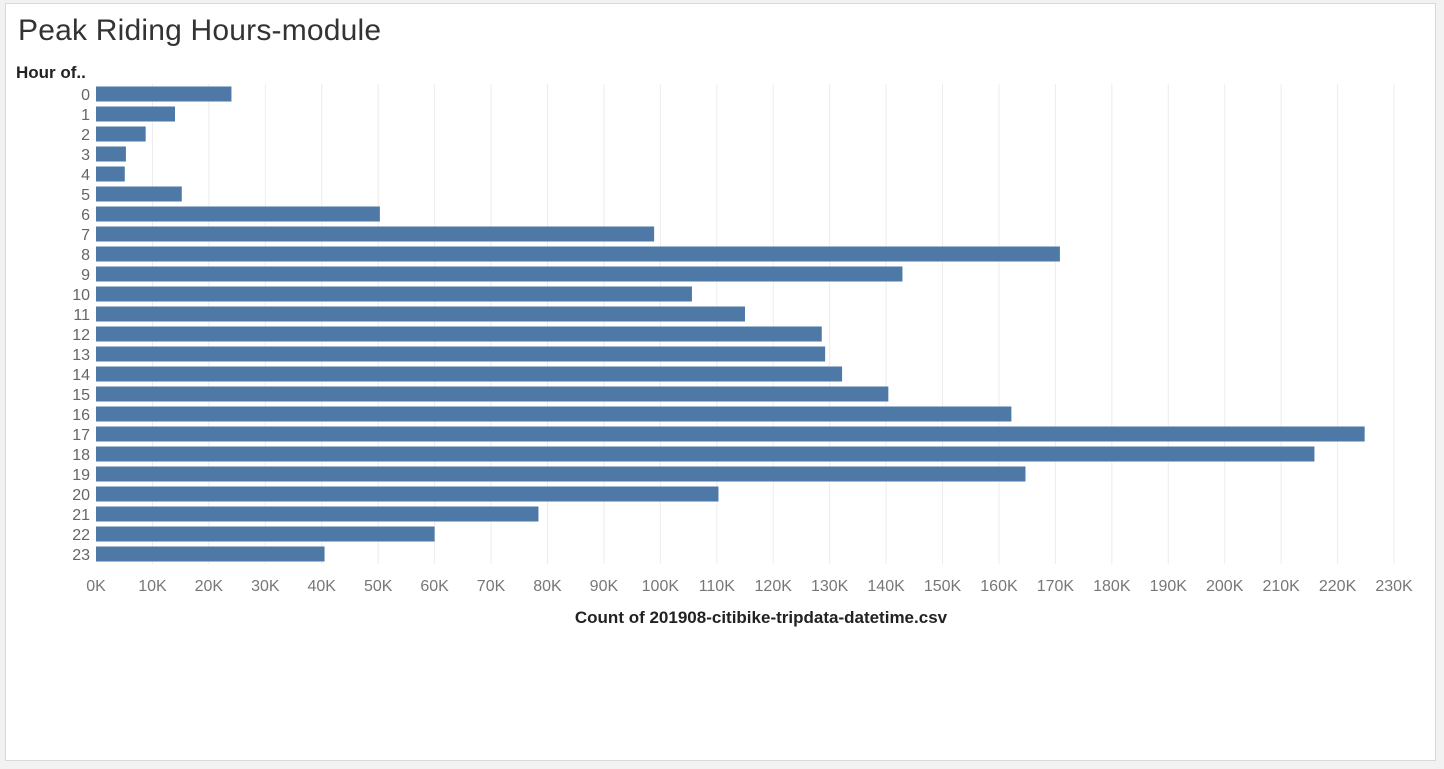 The height and width of the screenshot is (769, 1444). I want to click on x-tick-label: 100K, so click(661, 586).